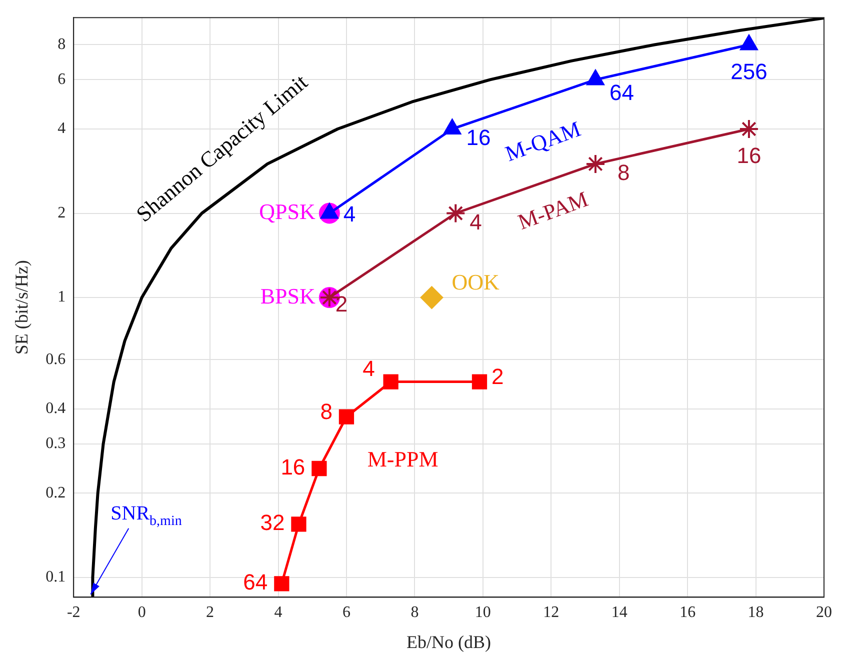 The height and width of the screenshot is (662, 842). What do you see at coordinates (56, 577) in the screenshot?
I see `y-tick-label: 0.1` at bounding box center [56, 577].